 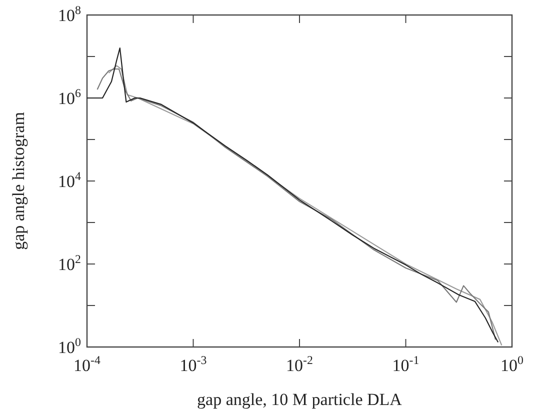 What do you see at coordinates (70, 97) in the screenshot?
I see `y-tick-label: 10$^{6}$` at bounding box center [70, 97].